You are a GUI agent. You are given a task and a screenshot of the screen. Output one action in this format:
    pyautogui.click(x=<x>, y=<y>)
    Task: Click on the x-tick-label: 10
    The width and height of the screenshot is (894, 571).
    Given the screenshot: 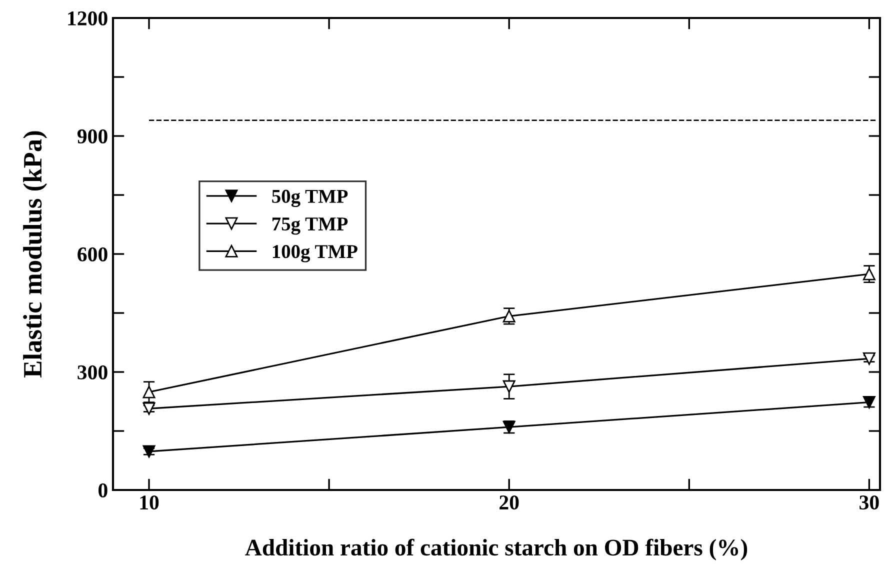 What is the action you would take?
    pyautogui.click(x=149, y=502)
    